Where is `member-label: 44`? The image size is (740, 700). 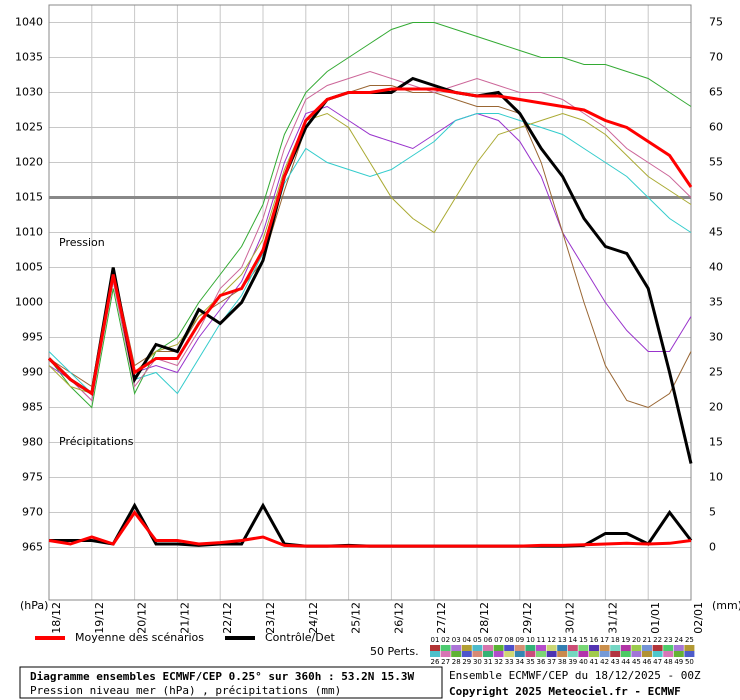
member-label: 44 is located at coordinates (625, 662).